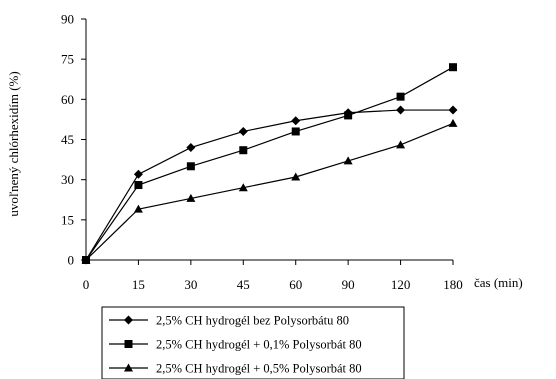 Image resolution: width=556 pixels, height=379 pixels. What do you see at coordinates (243, 284) in the screenshot?
I see `x-tick-label: 45` at bounding box center [243, 284].